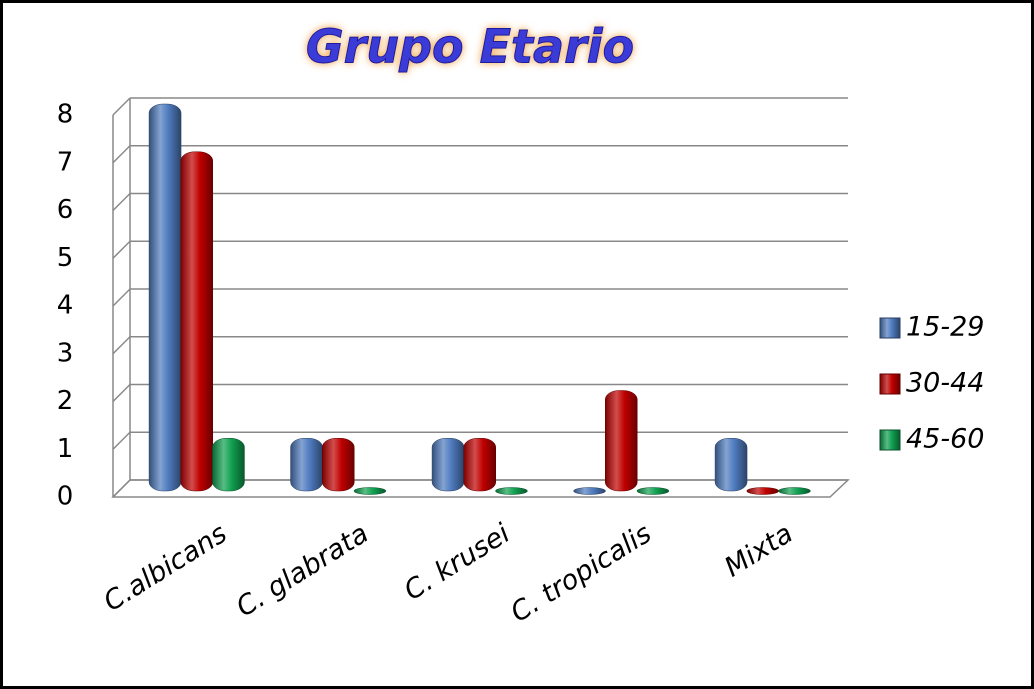 This screenshot has height=689, width=1034. Describe the element at coordinates (65, 258) in the screenshot. I see `y-tick-label: 5` at that location.